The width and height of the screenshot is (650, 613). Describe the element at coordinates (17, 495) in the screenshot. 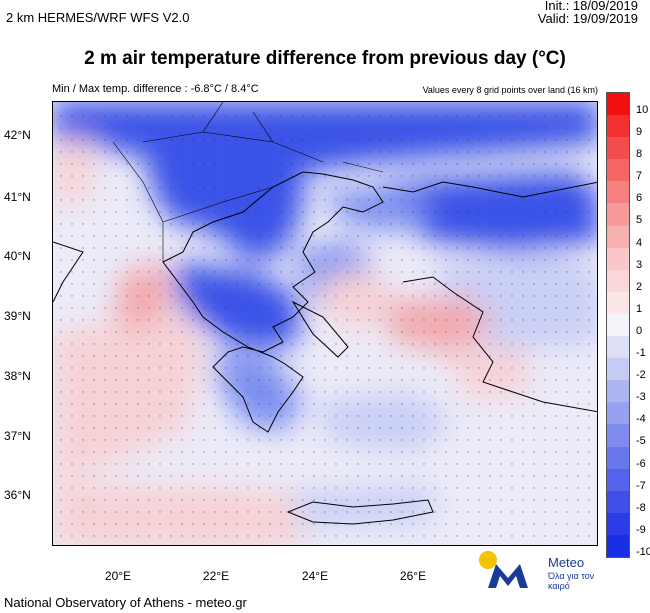

I see `lat-label-36: 36°N` at that location.